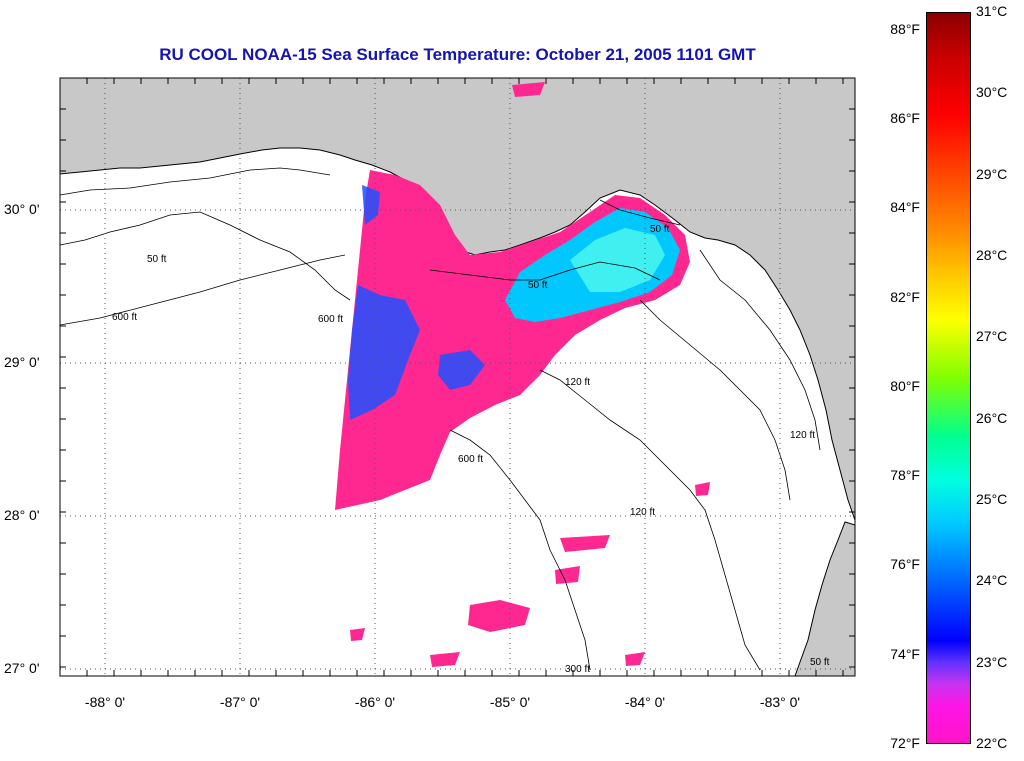 This screenshot has height=761, width=1024. Describe the element at coordinates (905, 475) in the screenshot. I see `colorbar-f-label: 78°F` at that location.